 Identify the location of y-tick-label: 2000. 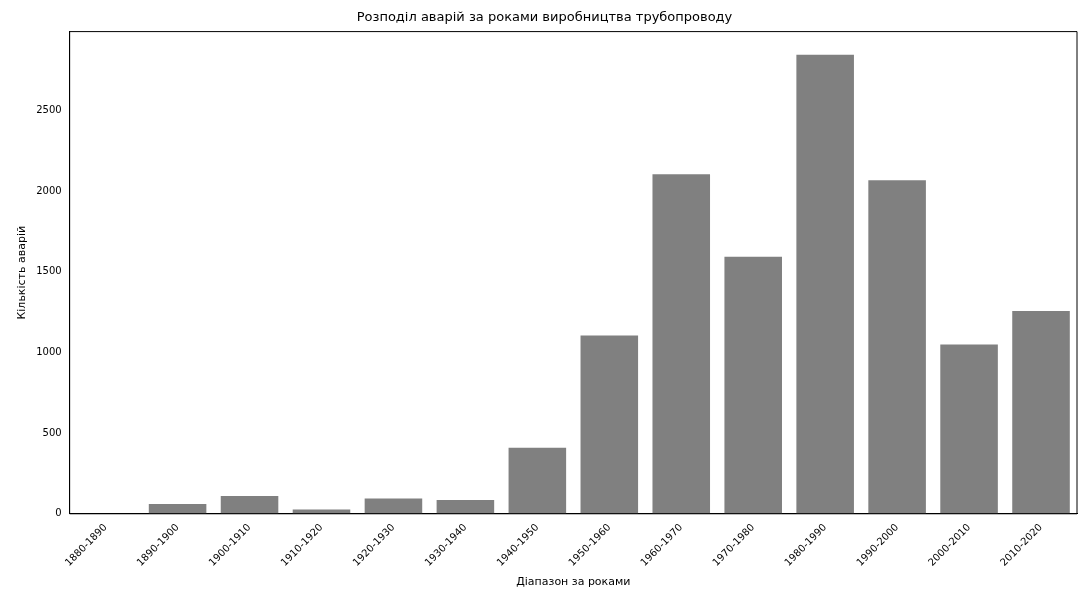
(49, 190).